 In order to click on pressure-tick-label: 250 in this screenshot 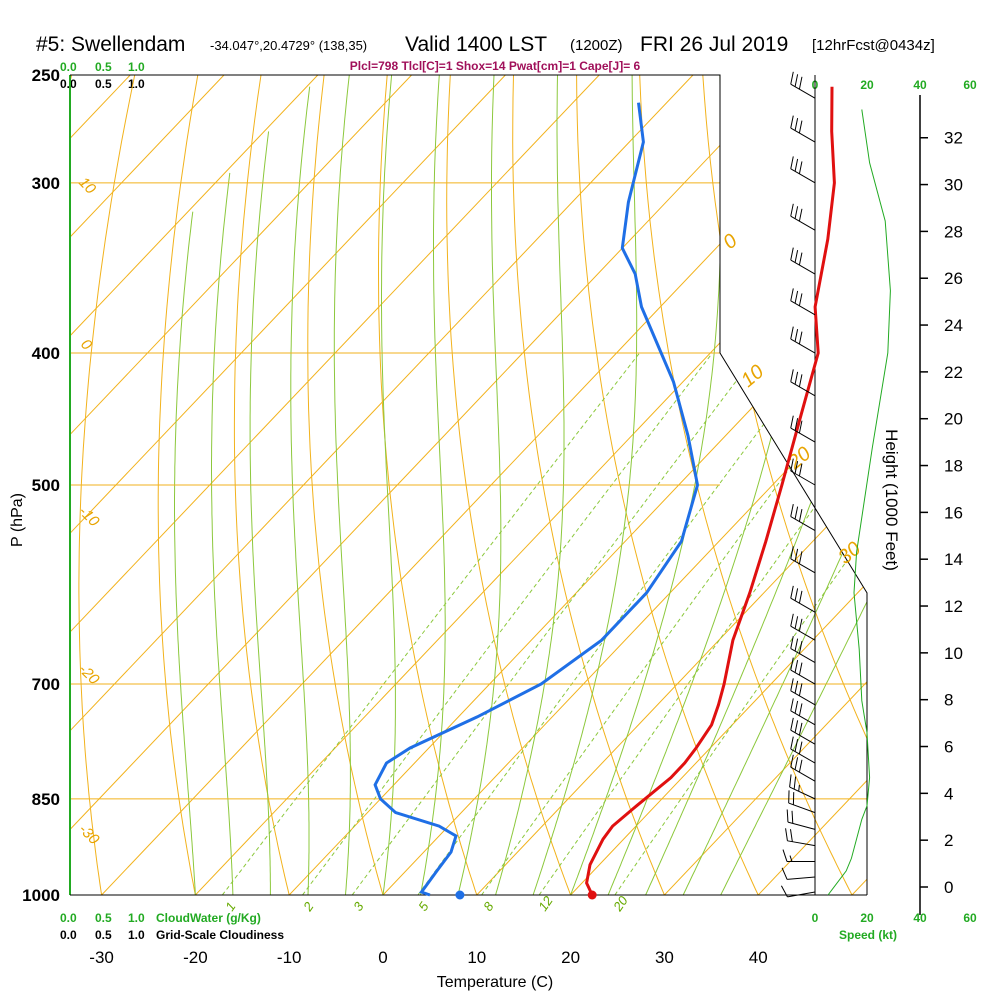, I will do `click(46, 75)`.